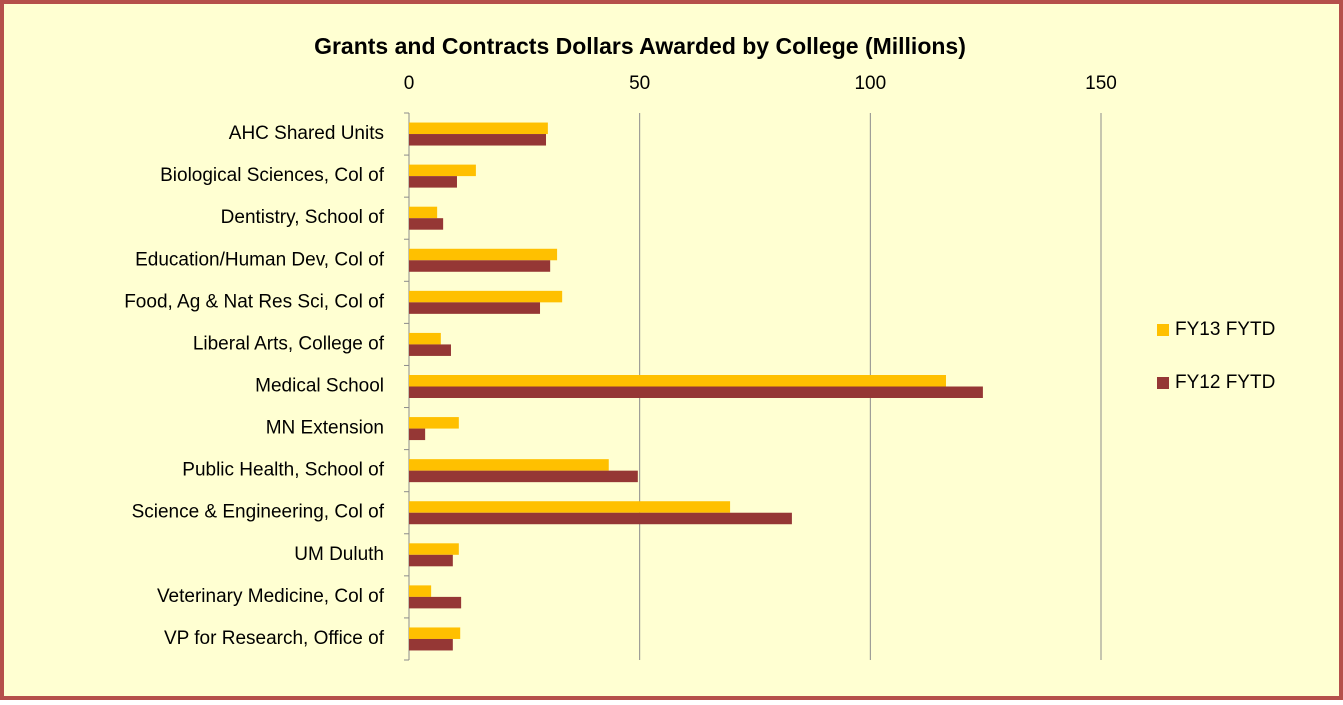 Image resolution: width=1343 pixels, height=705 pixels. I want to click on y-tick-label: UM Duluth, so click(339, 554).